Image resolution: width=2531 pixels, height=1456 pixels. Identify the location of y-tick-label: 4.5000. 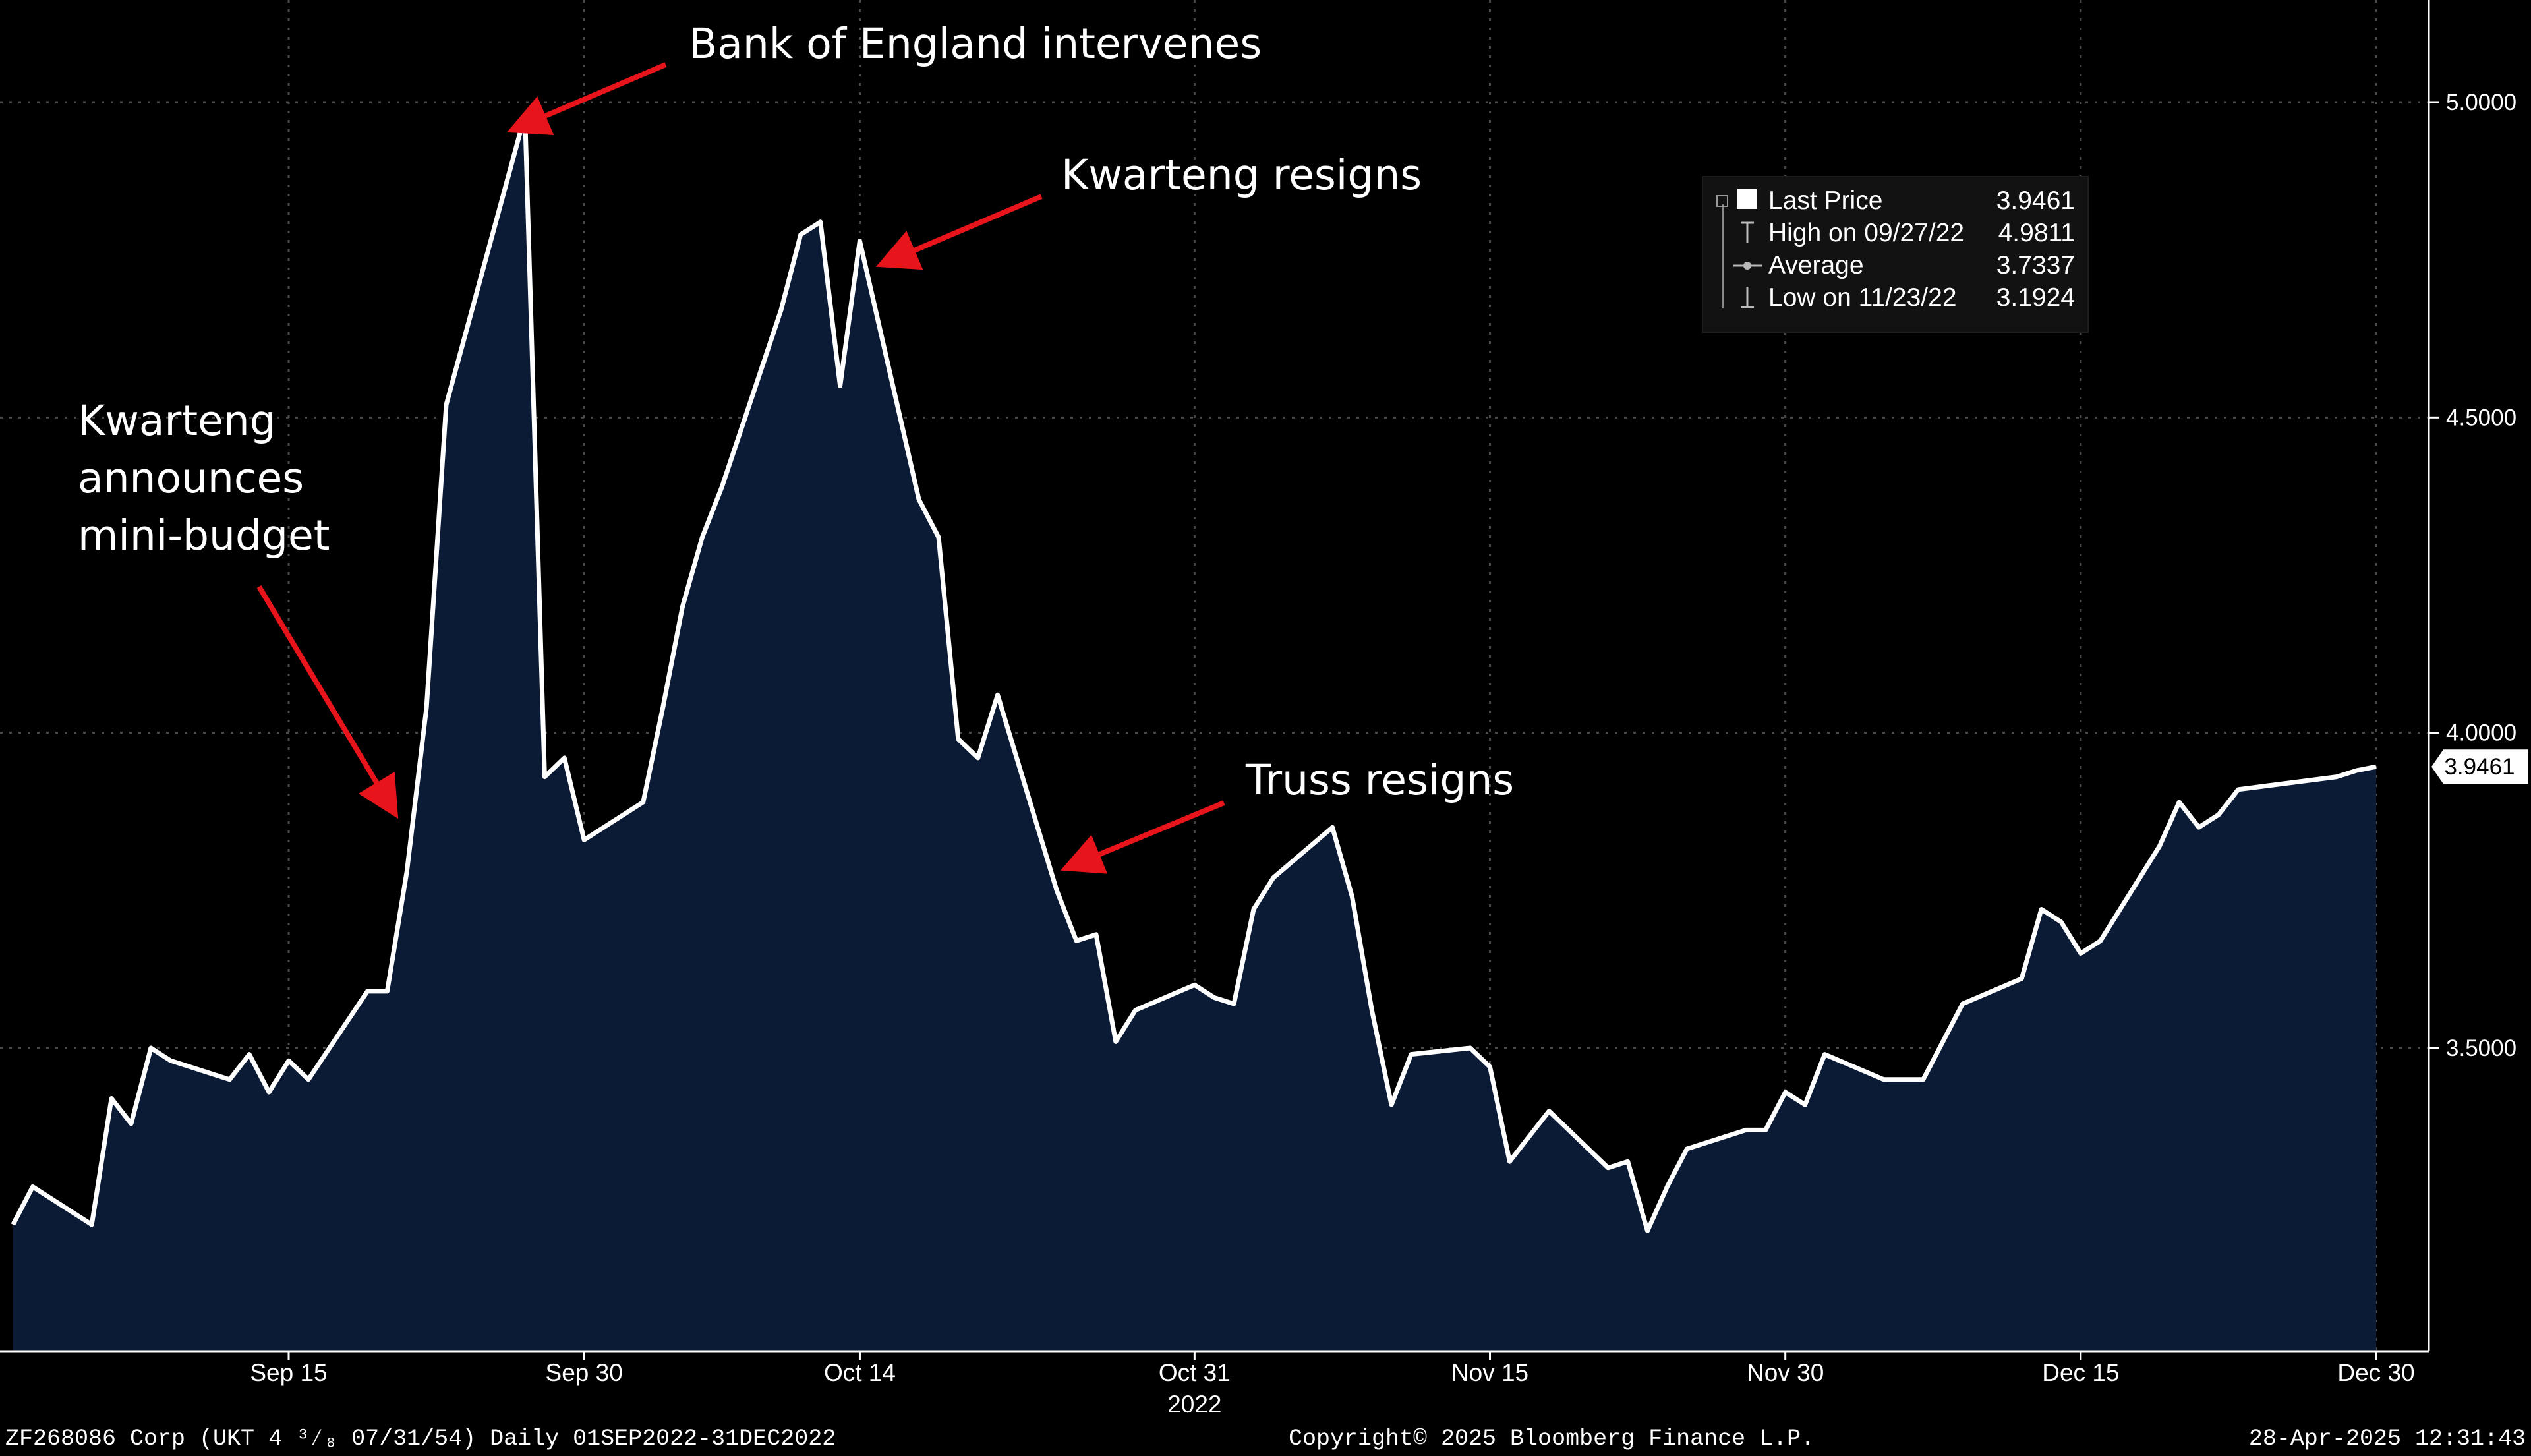
(2481, 417).